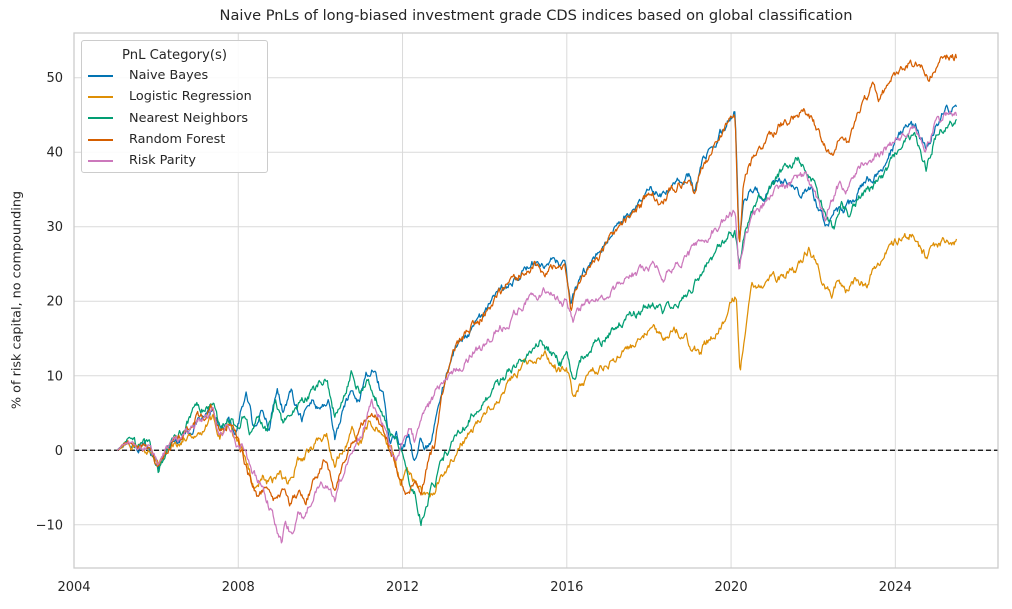  What do you see at coordinates (54, 78) in the screenshot?
I see `y-tick-label: 50` at bounding box center [54, 78].